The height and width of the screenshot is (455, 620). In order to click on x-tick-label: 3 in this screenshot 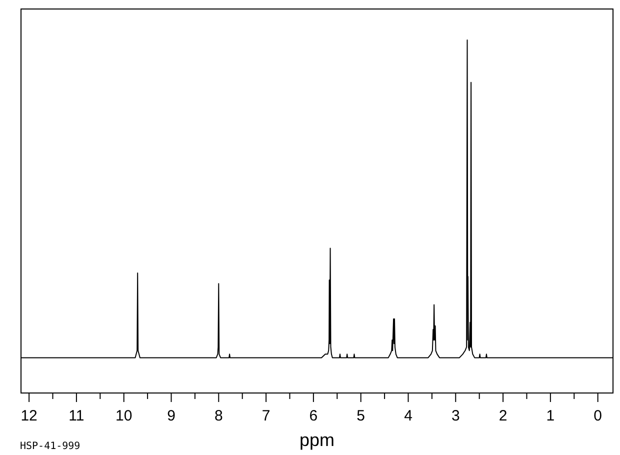, I will do `click(455, 416)`.